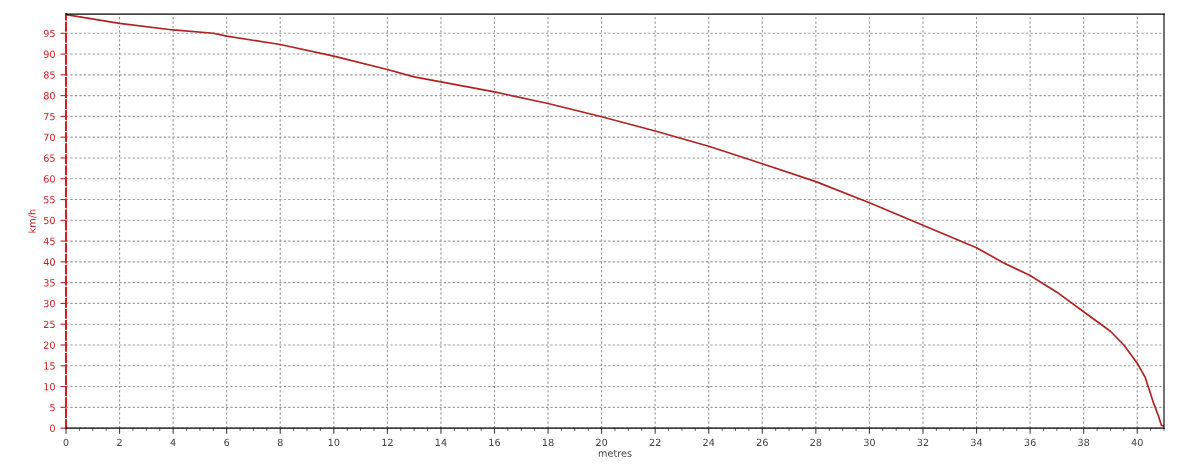  I want to click on y-tick-label: 0, so click(52, 428).